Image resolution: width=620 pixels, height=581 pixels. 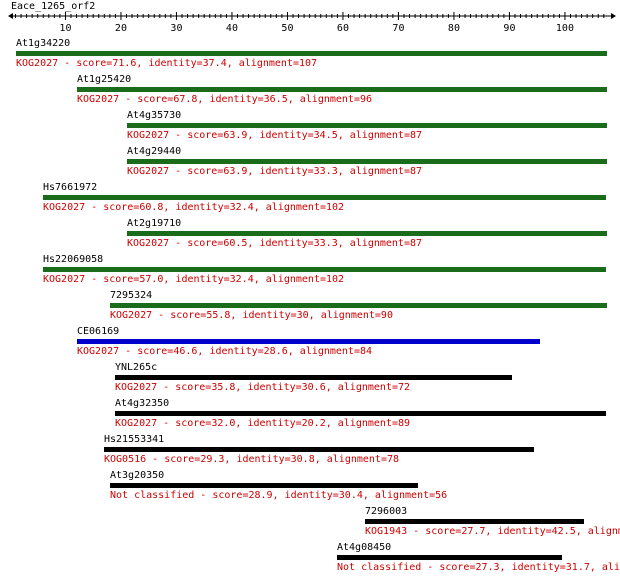 What do you see at coordinates (104, 79) in the screenshot?
I see `hit-name: At1g25420` at bounding box center [104, 79].